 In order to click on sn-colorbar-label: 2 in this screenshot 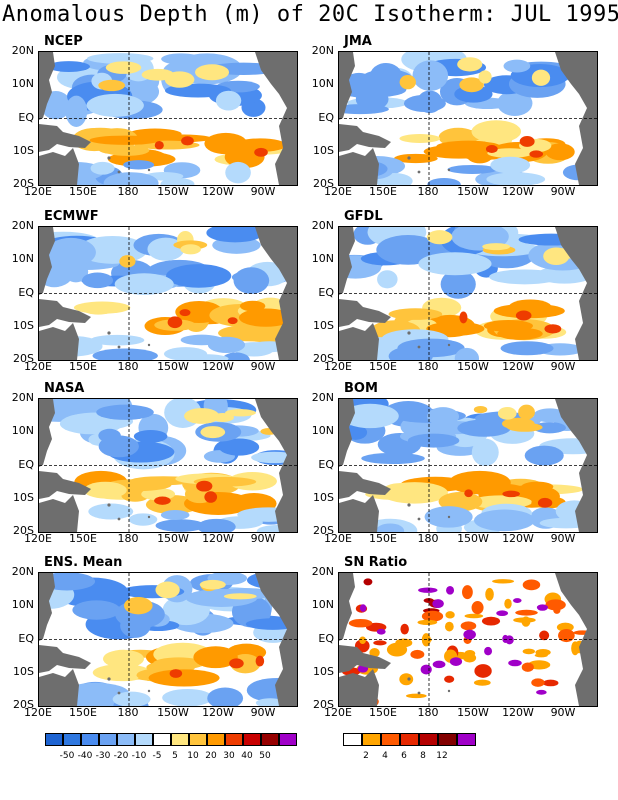, I will do `click(366, 756)`.